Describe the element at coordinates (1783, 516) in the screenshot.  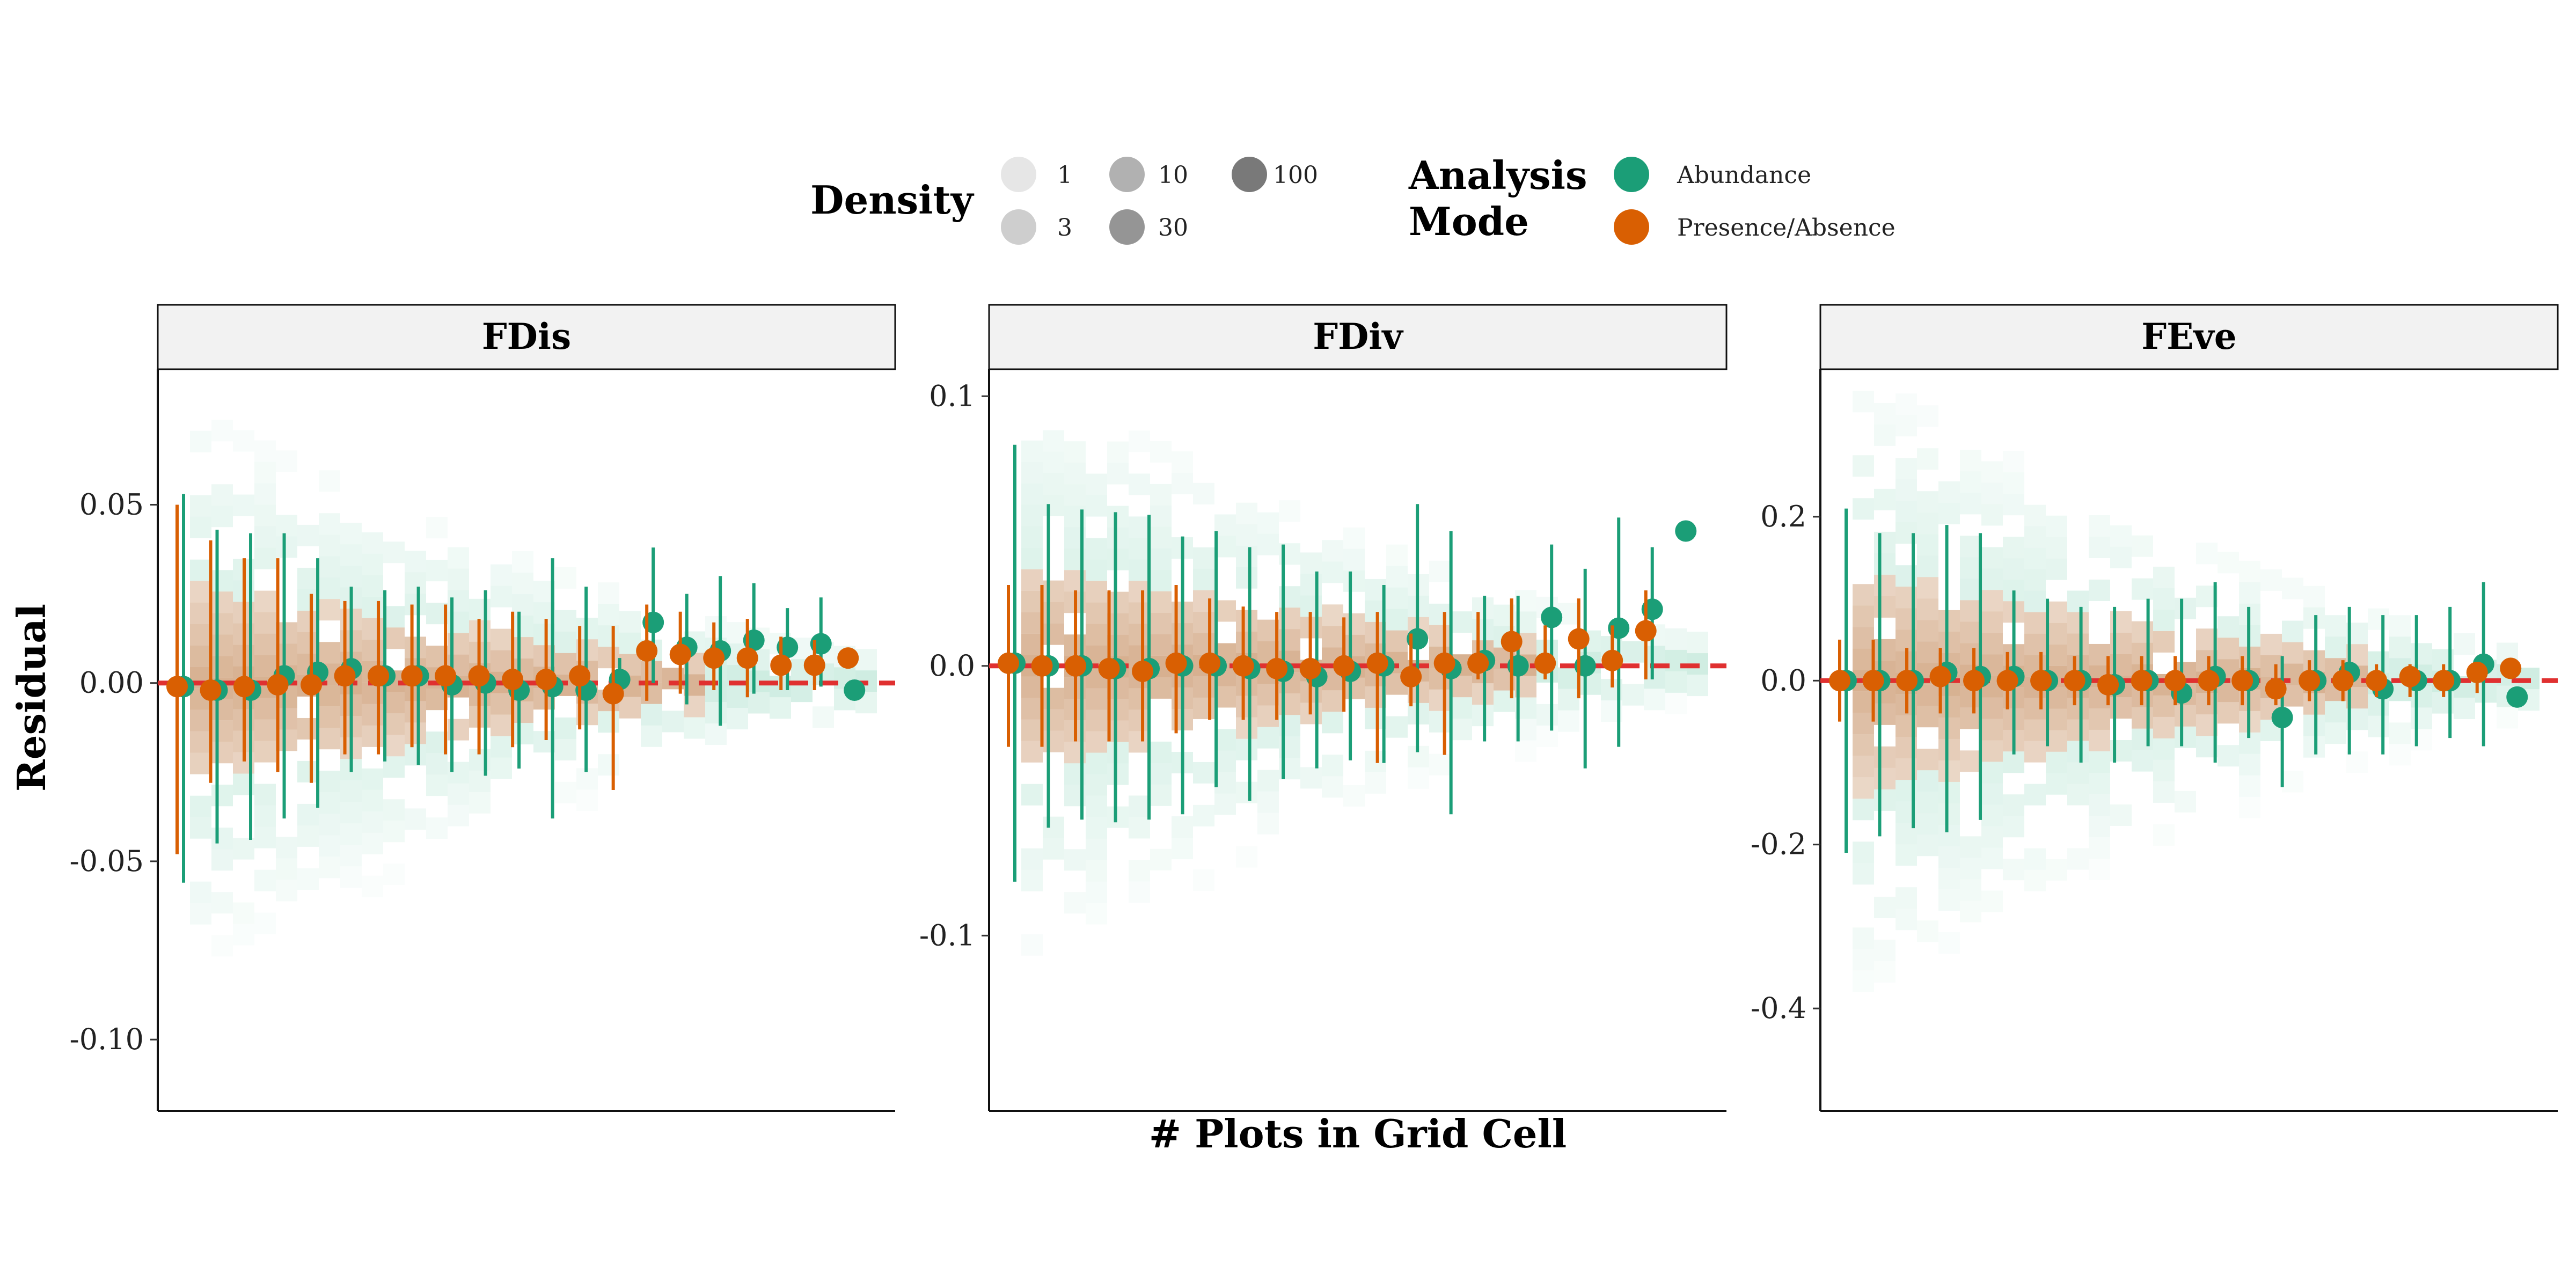
I see `y-tick-label-feve: 0.2` at that location.